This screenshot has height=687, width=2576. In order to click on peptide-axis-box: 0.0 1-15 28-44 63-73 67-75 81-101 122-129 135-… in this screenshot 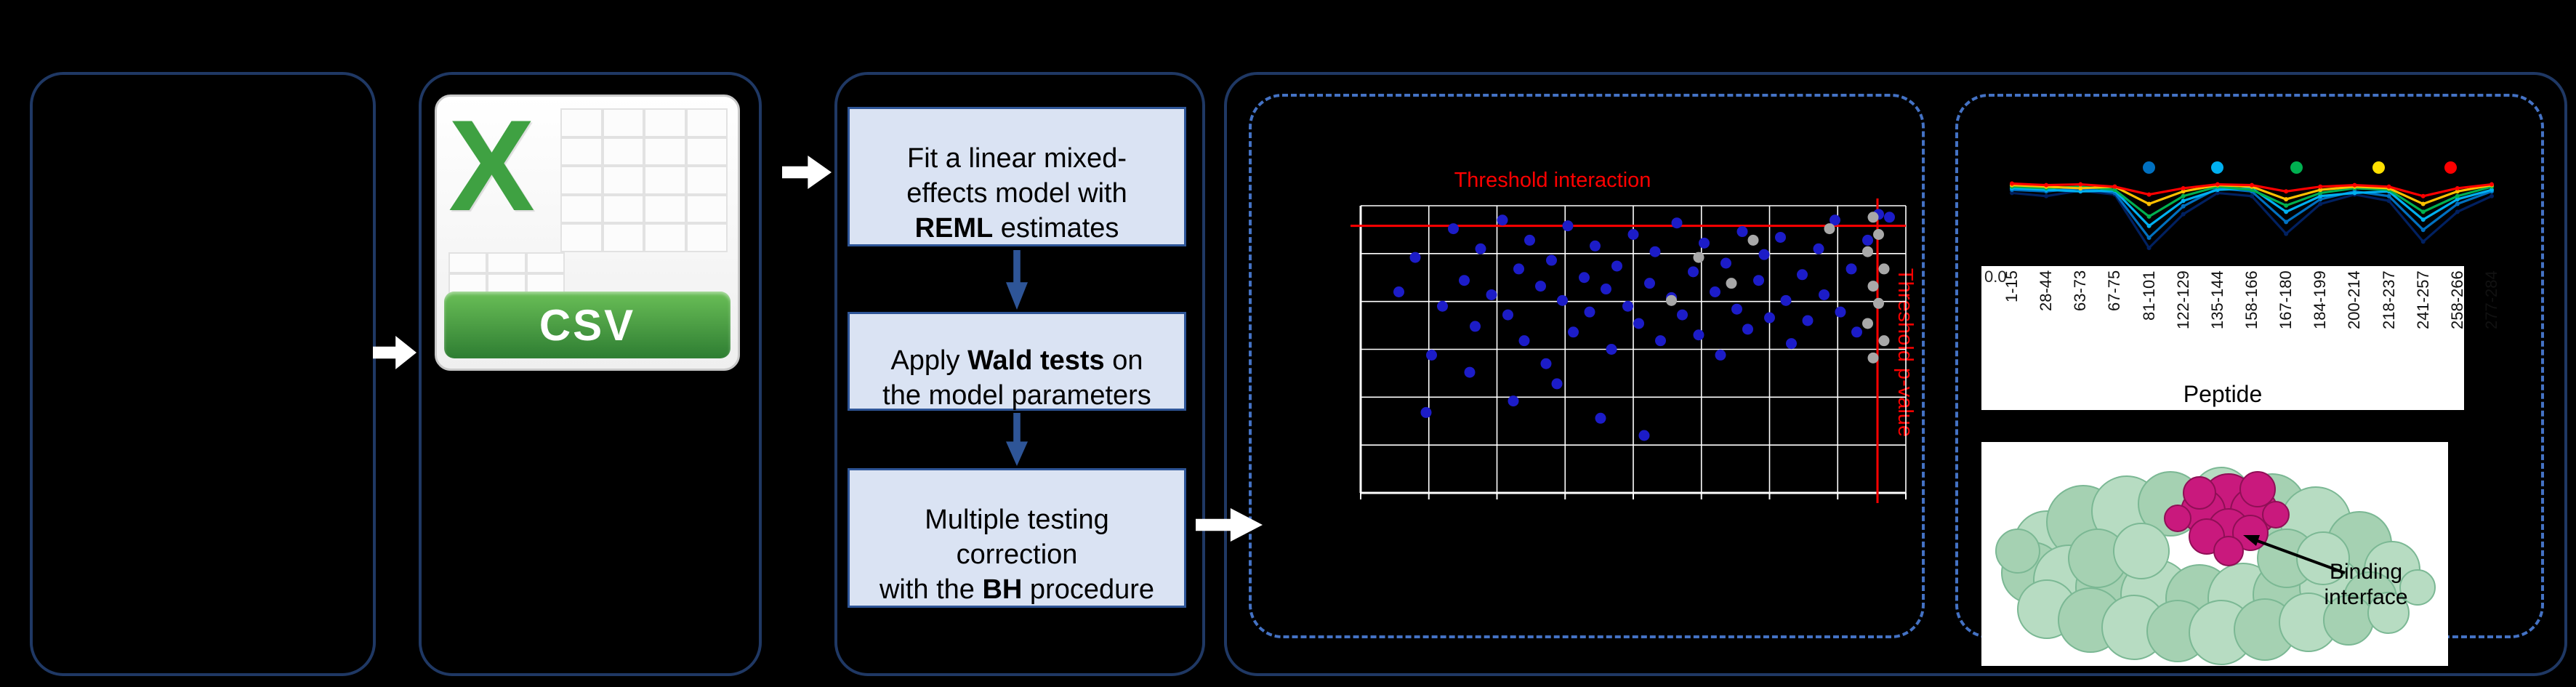, I will do `click(2240, 338)`.